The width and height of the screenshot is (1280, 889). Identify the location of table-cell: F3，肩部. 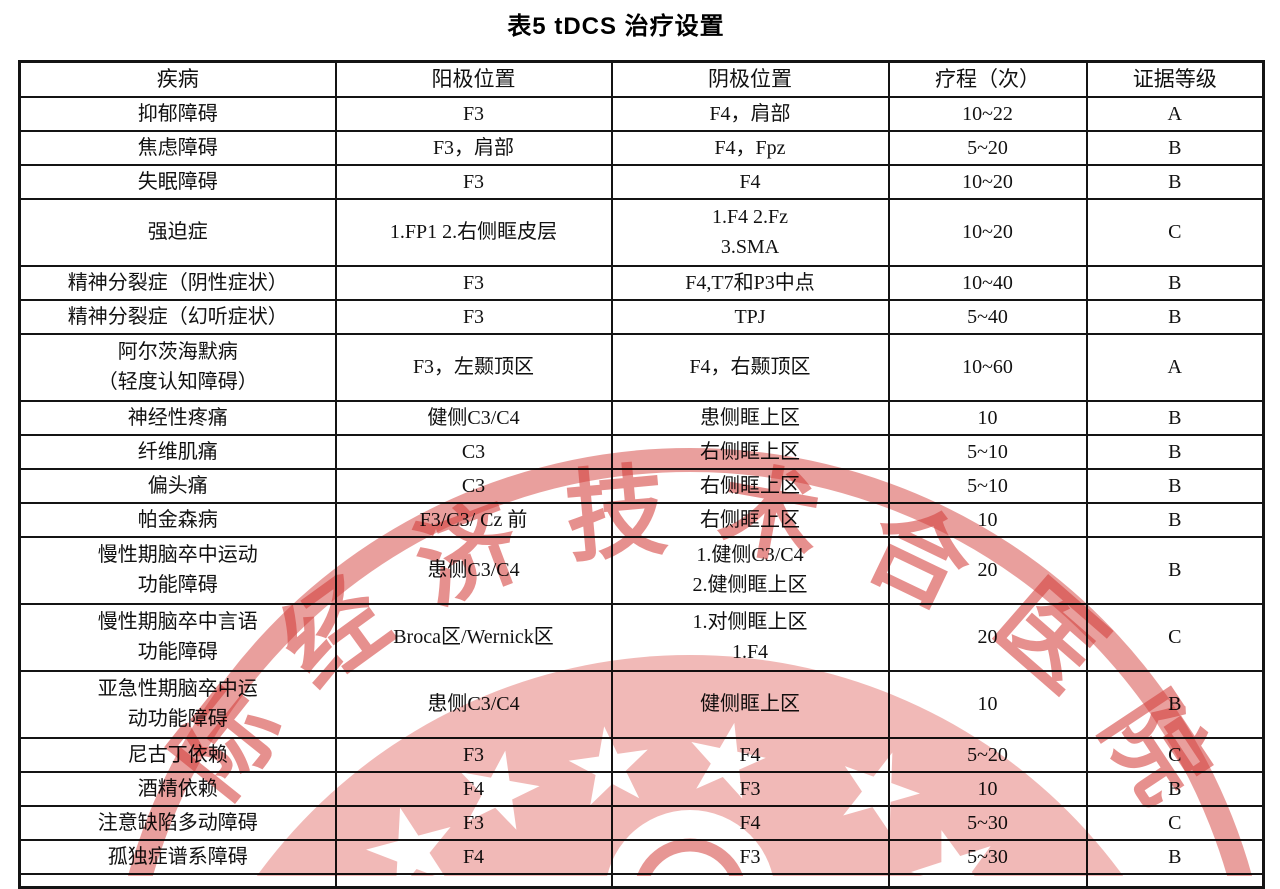
(473, 147).